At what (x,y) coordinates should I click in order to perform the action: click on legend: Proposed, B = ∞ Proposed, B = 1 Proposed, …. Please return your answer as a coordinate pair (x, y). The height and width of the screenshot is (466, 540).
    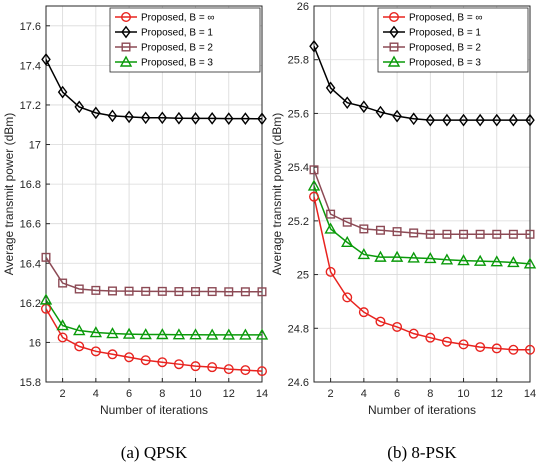
    Looking at the image, I should click on (185, 40).